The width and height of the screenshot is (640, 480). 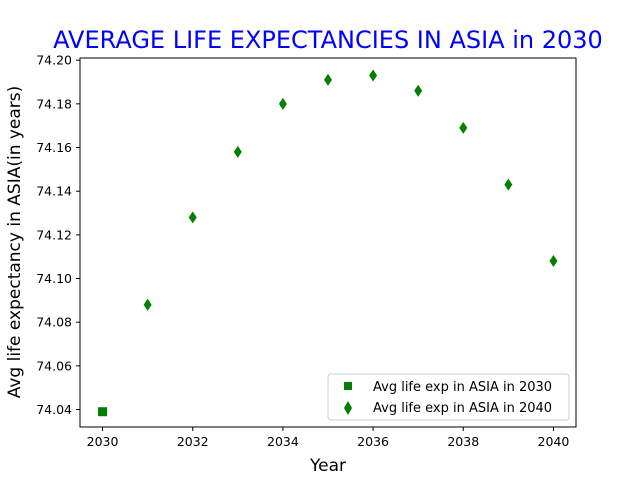 I want to click on x-tick-label: 2034, so click(x=283, y=441).